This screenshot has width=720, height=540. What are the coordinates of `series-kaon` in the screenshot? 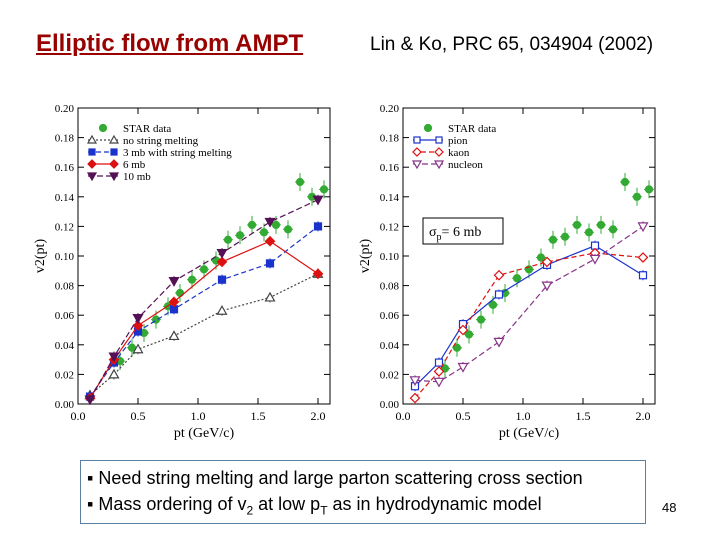 It's located at (529, 325).